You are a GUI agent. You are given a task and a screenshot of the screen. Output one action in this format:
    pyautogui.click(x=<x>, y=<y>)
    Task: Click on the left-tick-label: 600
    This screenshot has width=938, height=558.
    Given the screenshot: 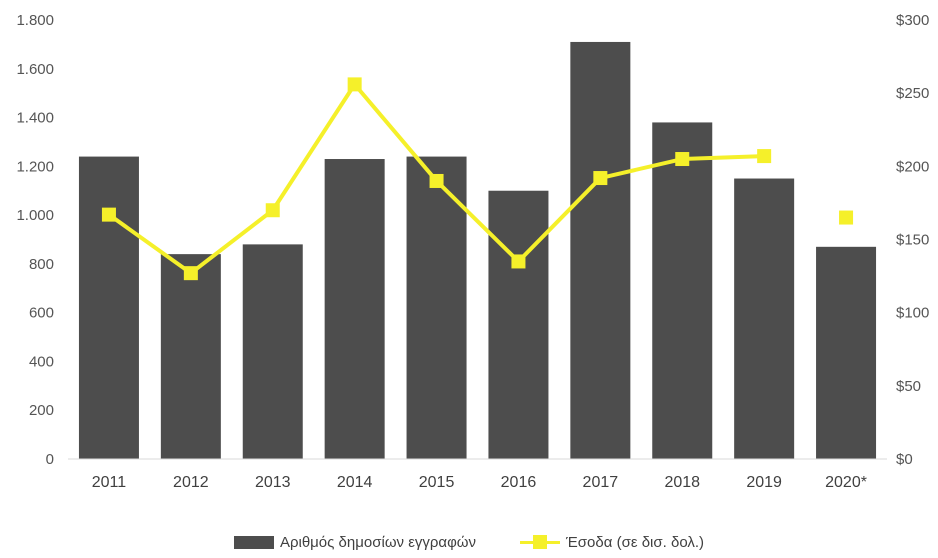 What is the action you would take?
    pyautogui.click(x=41, y=313)
    